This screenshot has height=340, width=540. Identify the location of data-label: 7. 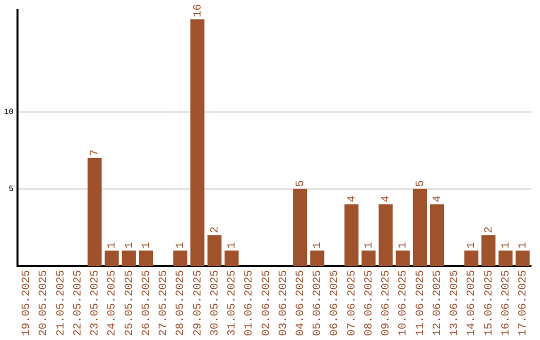
(96, 152).